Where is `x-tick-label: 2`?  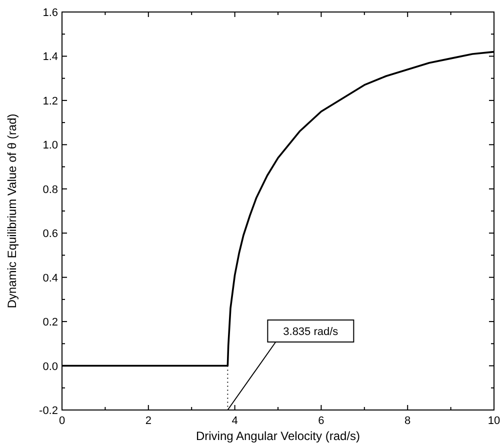
x-tick-label: 2 is located at coordinates (148, 421).